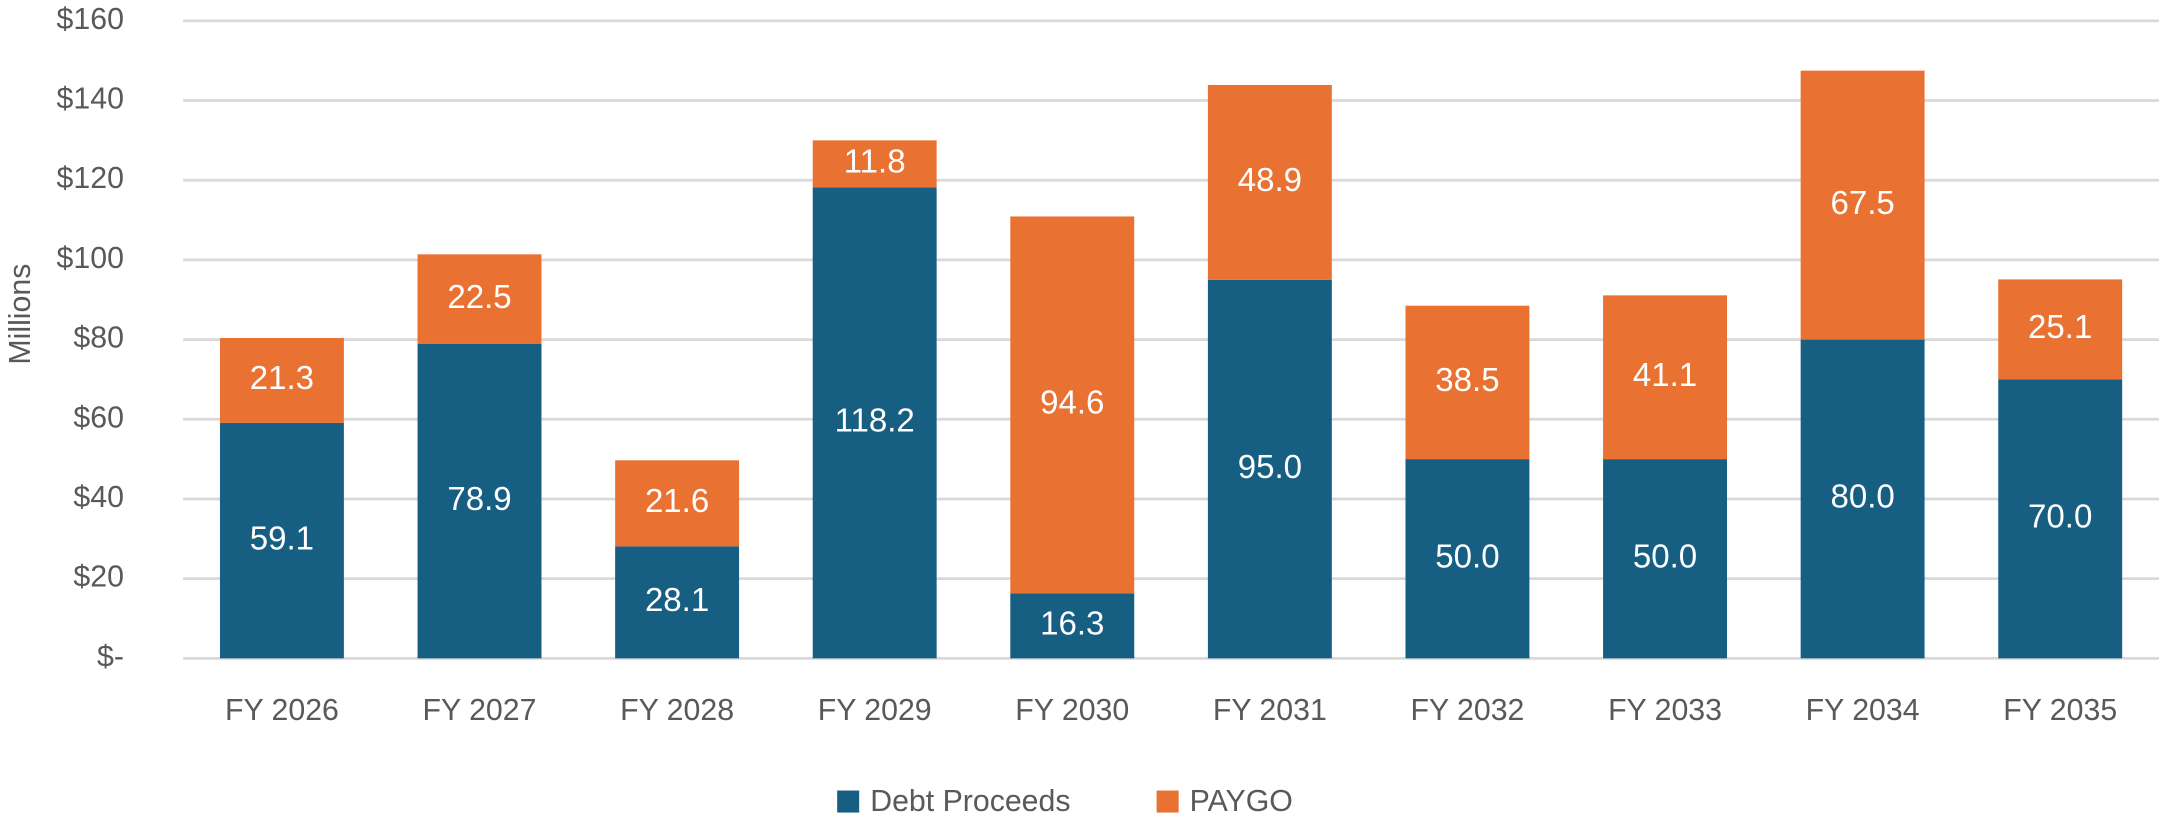  I want to click on y-tick-label: $120, so click(90, 178).